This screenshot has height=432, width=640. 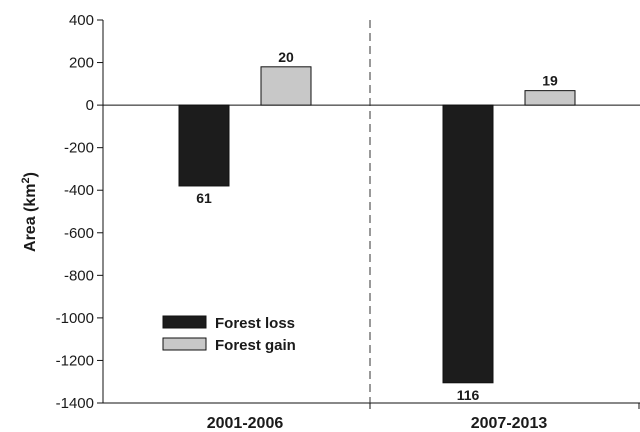 What do you see at coordinates (286, 86) in the screenshot?
I see `bar-forest-gain-2001-2006` at bounding box center [286, 86].